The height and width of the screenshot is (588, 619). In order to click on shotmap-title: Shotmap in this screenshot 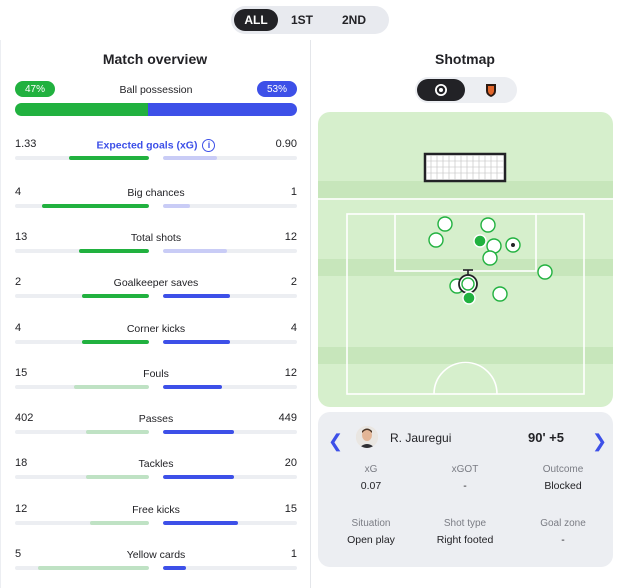, I will do `click(465, 59)`.